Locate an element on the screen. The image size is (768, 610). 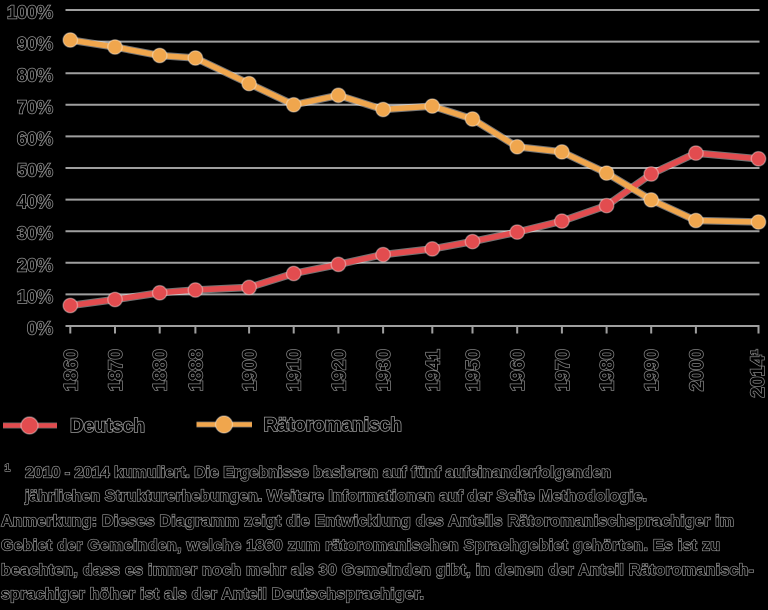
svg-text: 1920 is located at coordinates (339, 370).